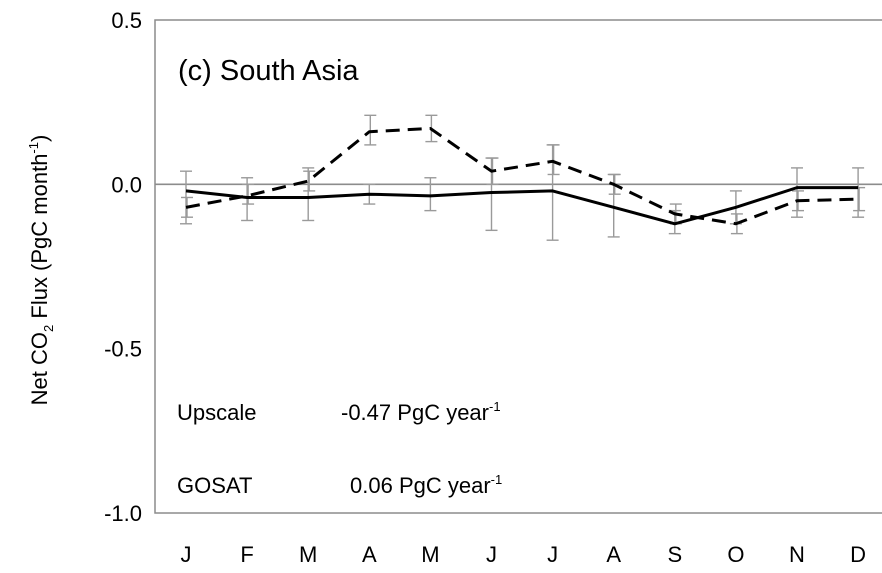 The image size is (882, 573). What do you see at coordinates (797, 554) in the screenshot?
I see `x-tick-label: N` at bounding box center [797, 554].